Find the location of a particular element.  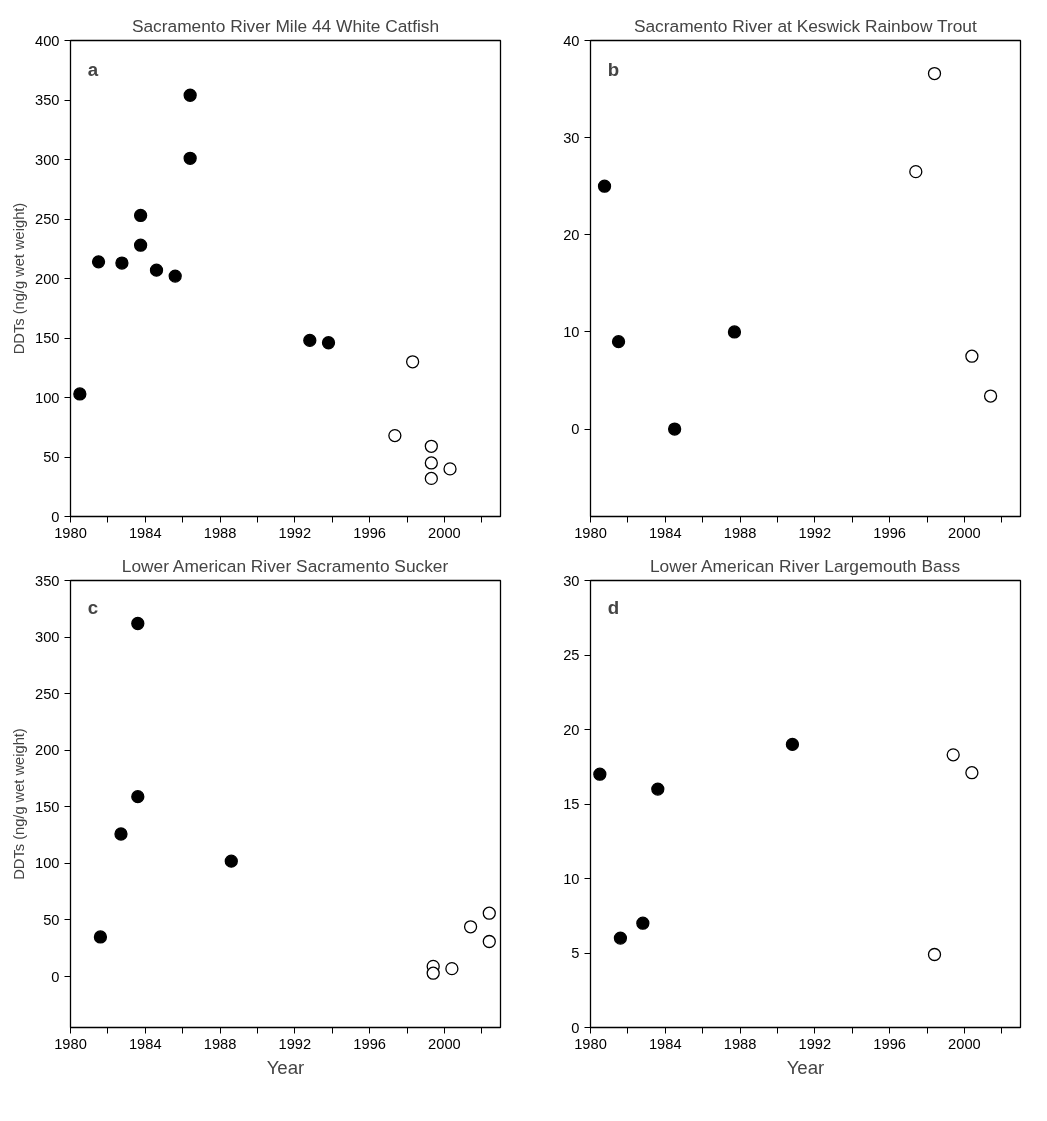

annotation: d is located at coordinates (613, 607).